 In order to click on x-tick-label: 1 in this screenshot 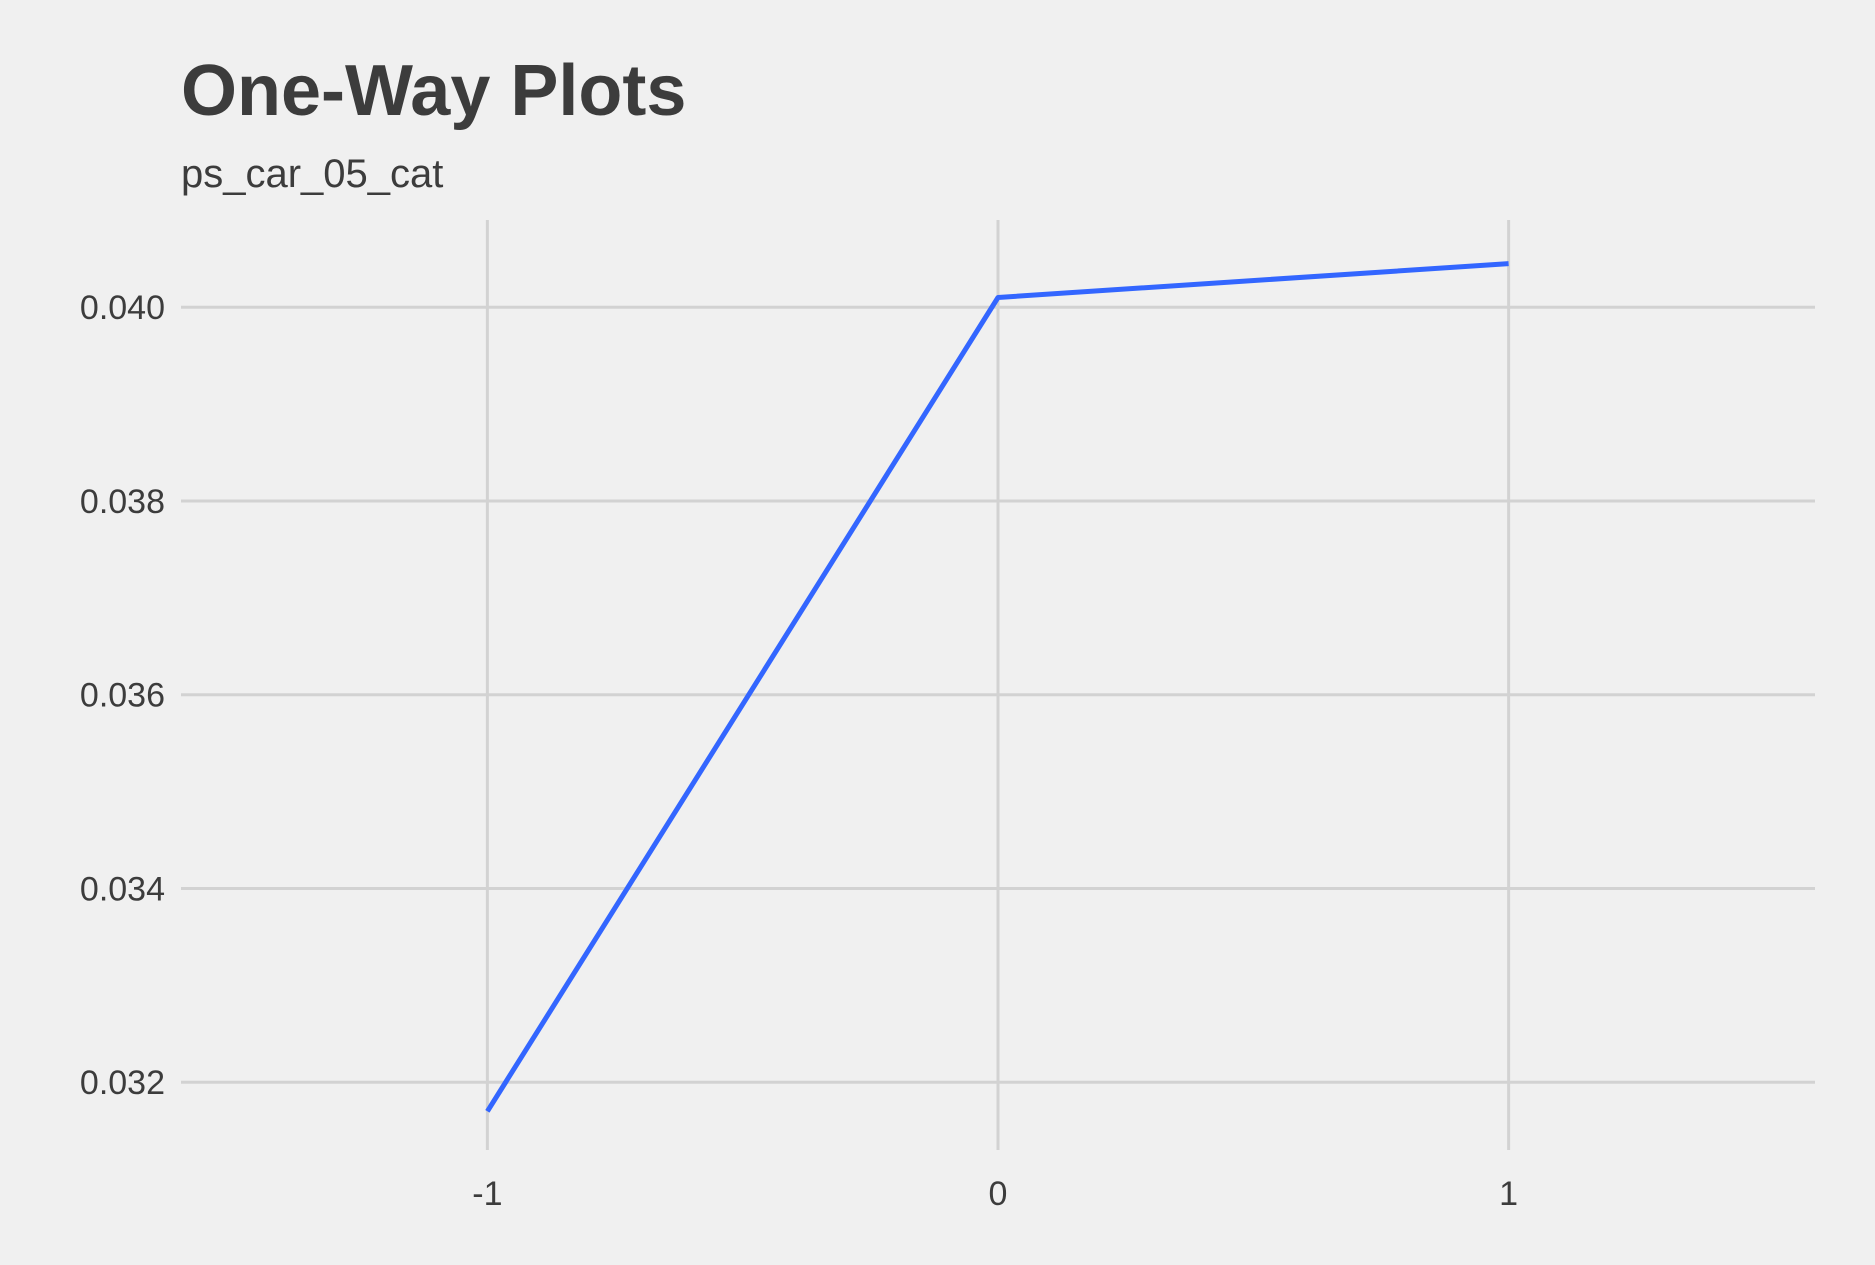, I will do `click(1508, 1194)`.